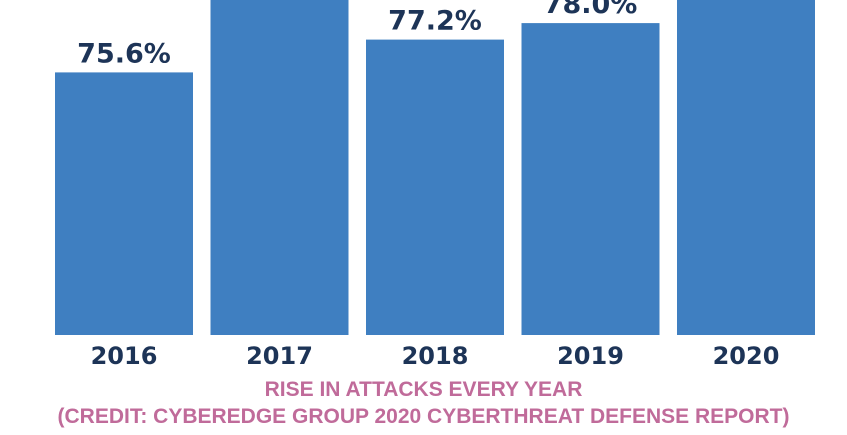 This screenshot has height=435, width=847. I want to click on value-labels-group: 75.6%79.2%77.2%78.0%80.7%, so click(357, 34).